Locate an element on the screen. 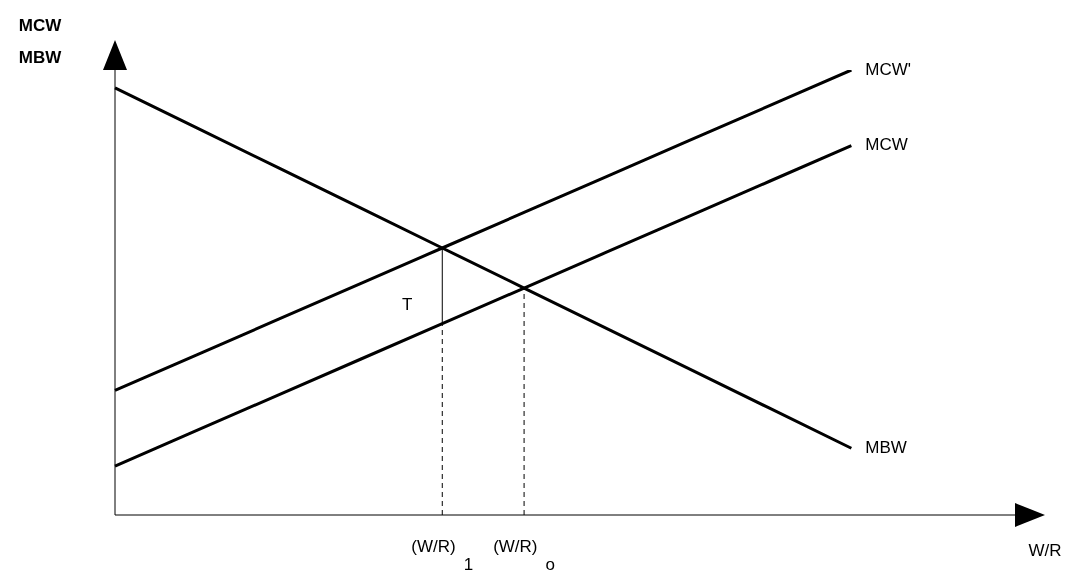  y-axis-title: MCW MBW is located at coordinates (40, 41).